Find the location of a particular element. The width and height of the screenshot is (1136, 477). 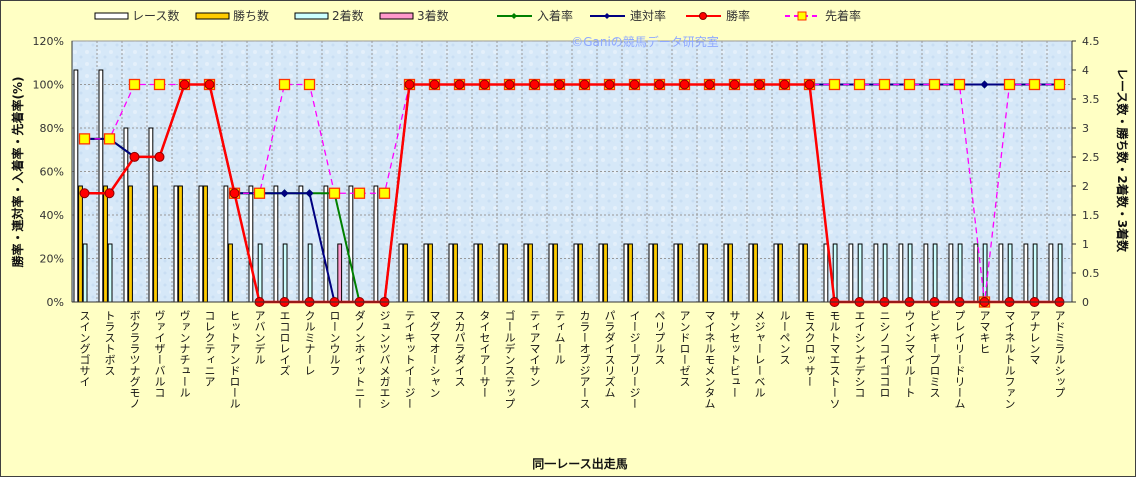

x-tick-label: ジュンツバメガエシ is located at coordinates (384, 359).